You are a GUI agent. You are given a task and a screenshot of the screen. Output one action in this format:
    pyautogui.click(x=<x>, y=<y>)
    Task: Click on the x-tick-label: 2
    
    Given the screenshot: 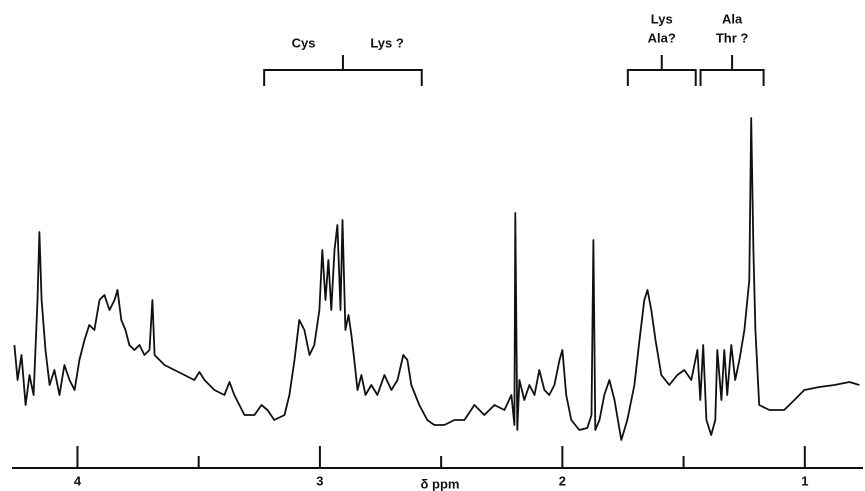 What is the action you would take?
    pyautogui.click(x=562, y=480)
    